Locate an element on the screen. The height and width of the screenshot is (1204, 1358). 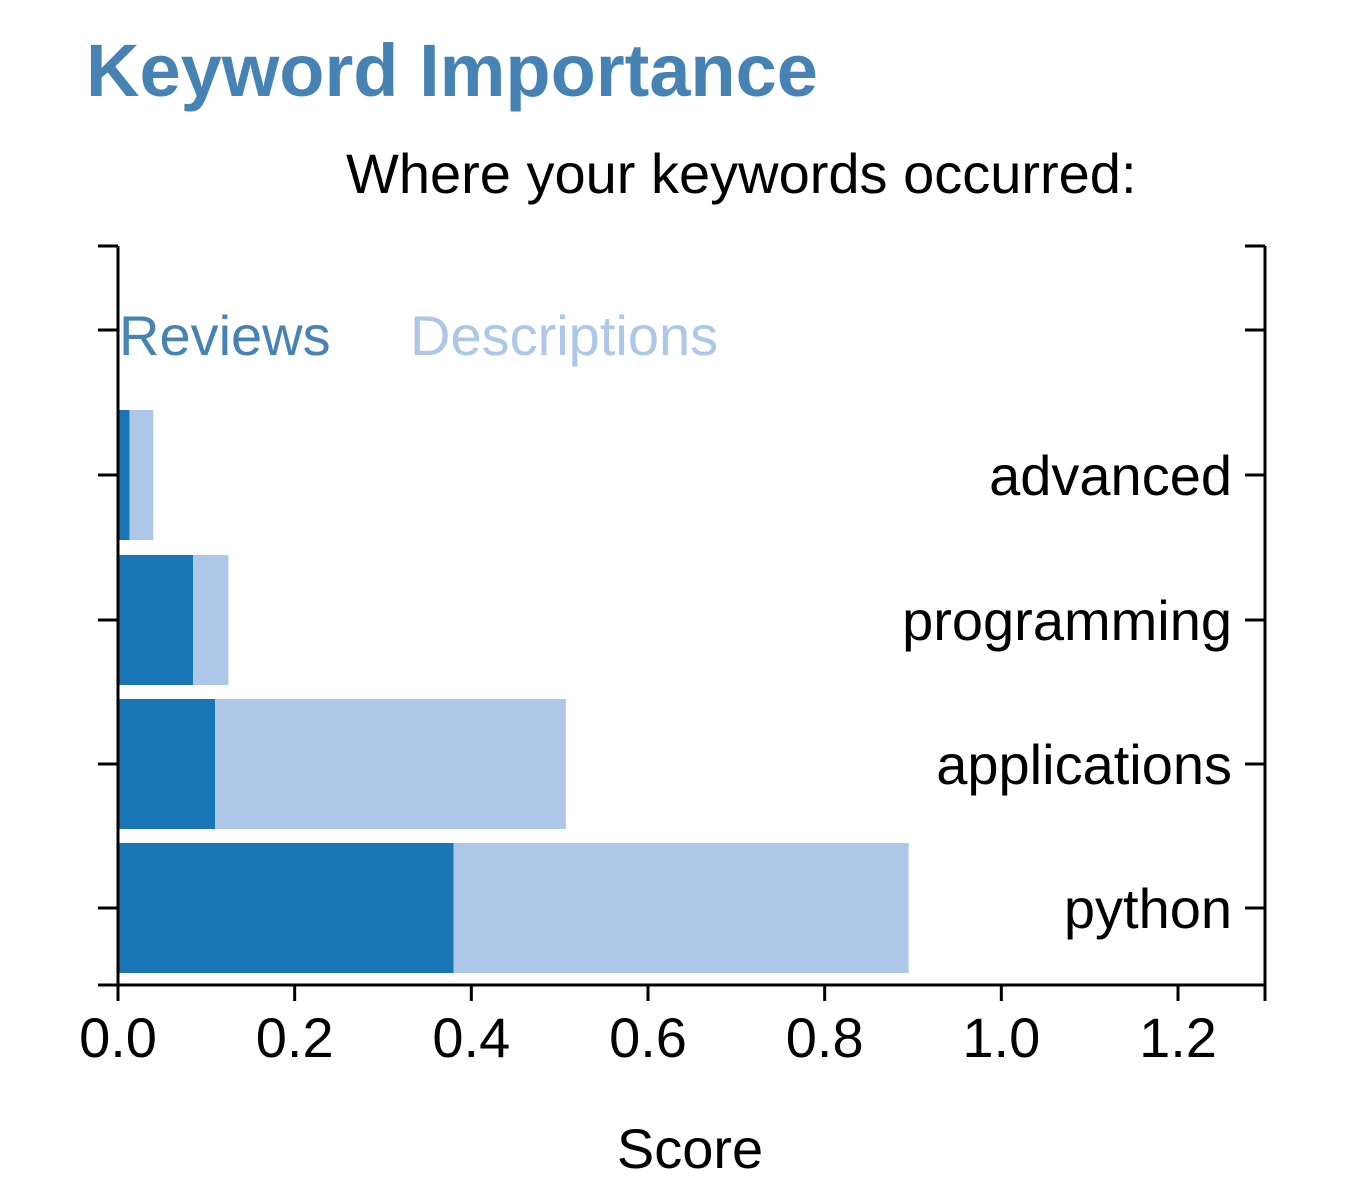
x-tick-label: 0.4 is located at coordinates (471, 1037).